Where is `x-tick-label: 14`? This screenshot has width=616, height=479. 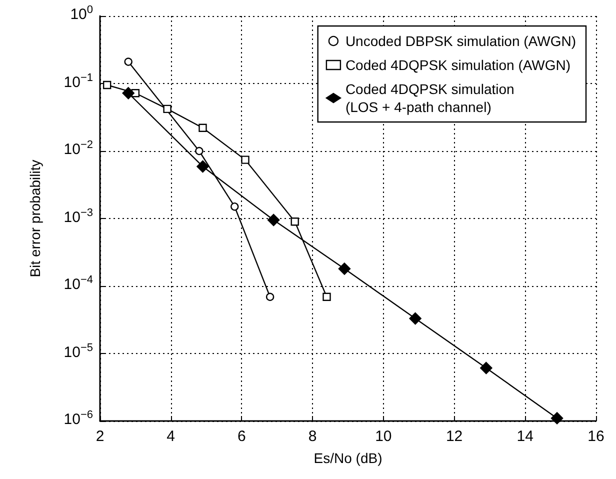 x-tick-label: 14 is located at coordinates (525, 436).